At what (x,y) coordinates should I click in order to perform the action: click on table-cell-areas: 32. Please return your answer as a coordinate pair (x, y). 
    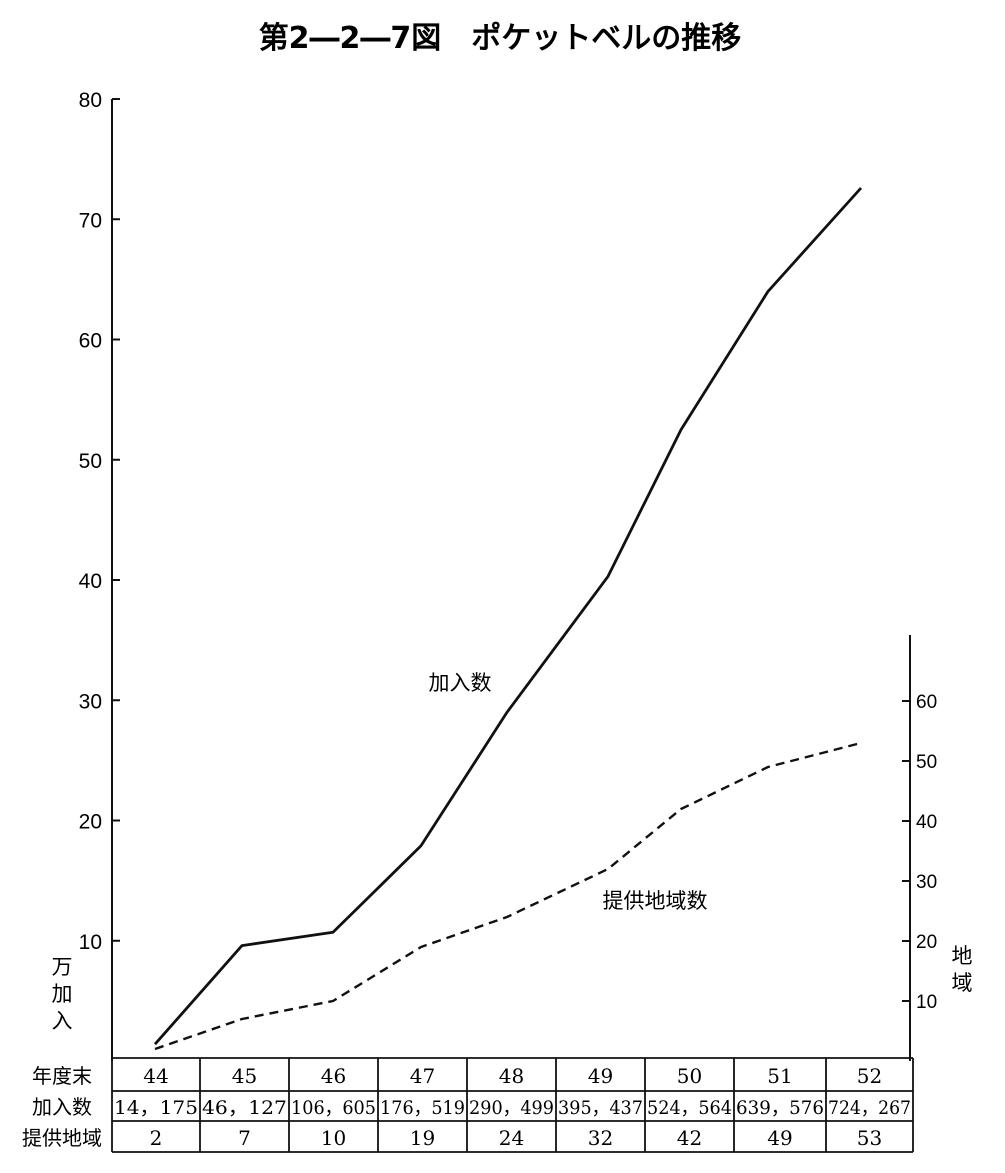
    Looking at the image, I should click on (600, 1138).